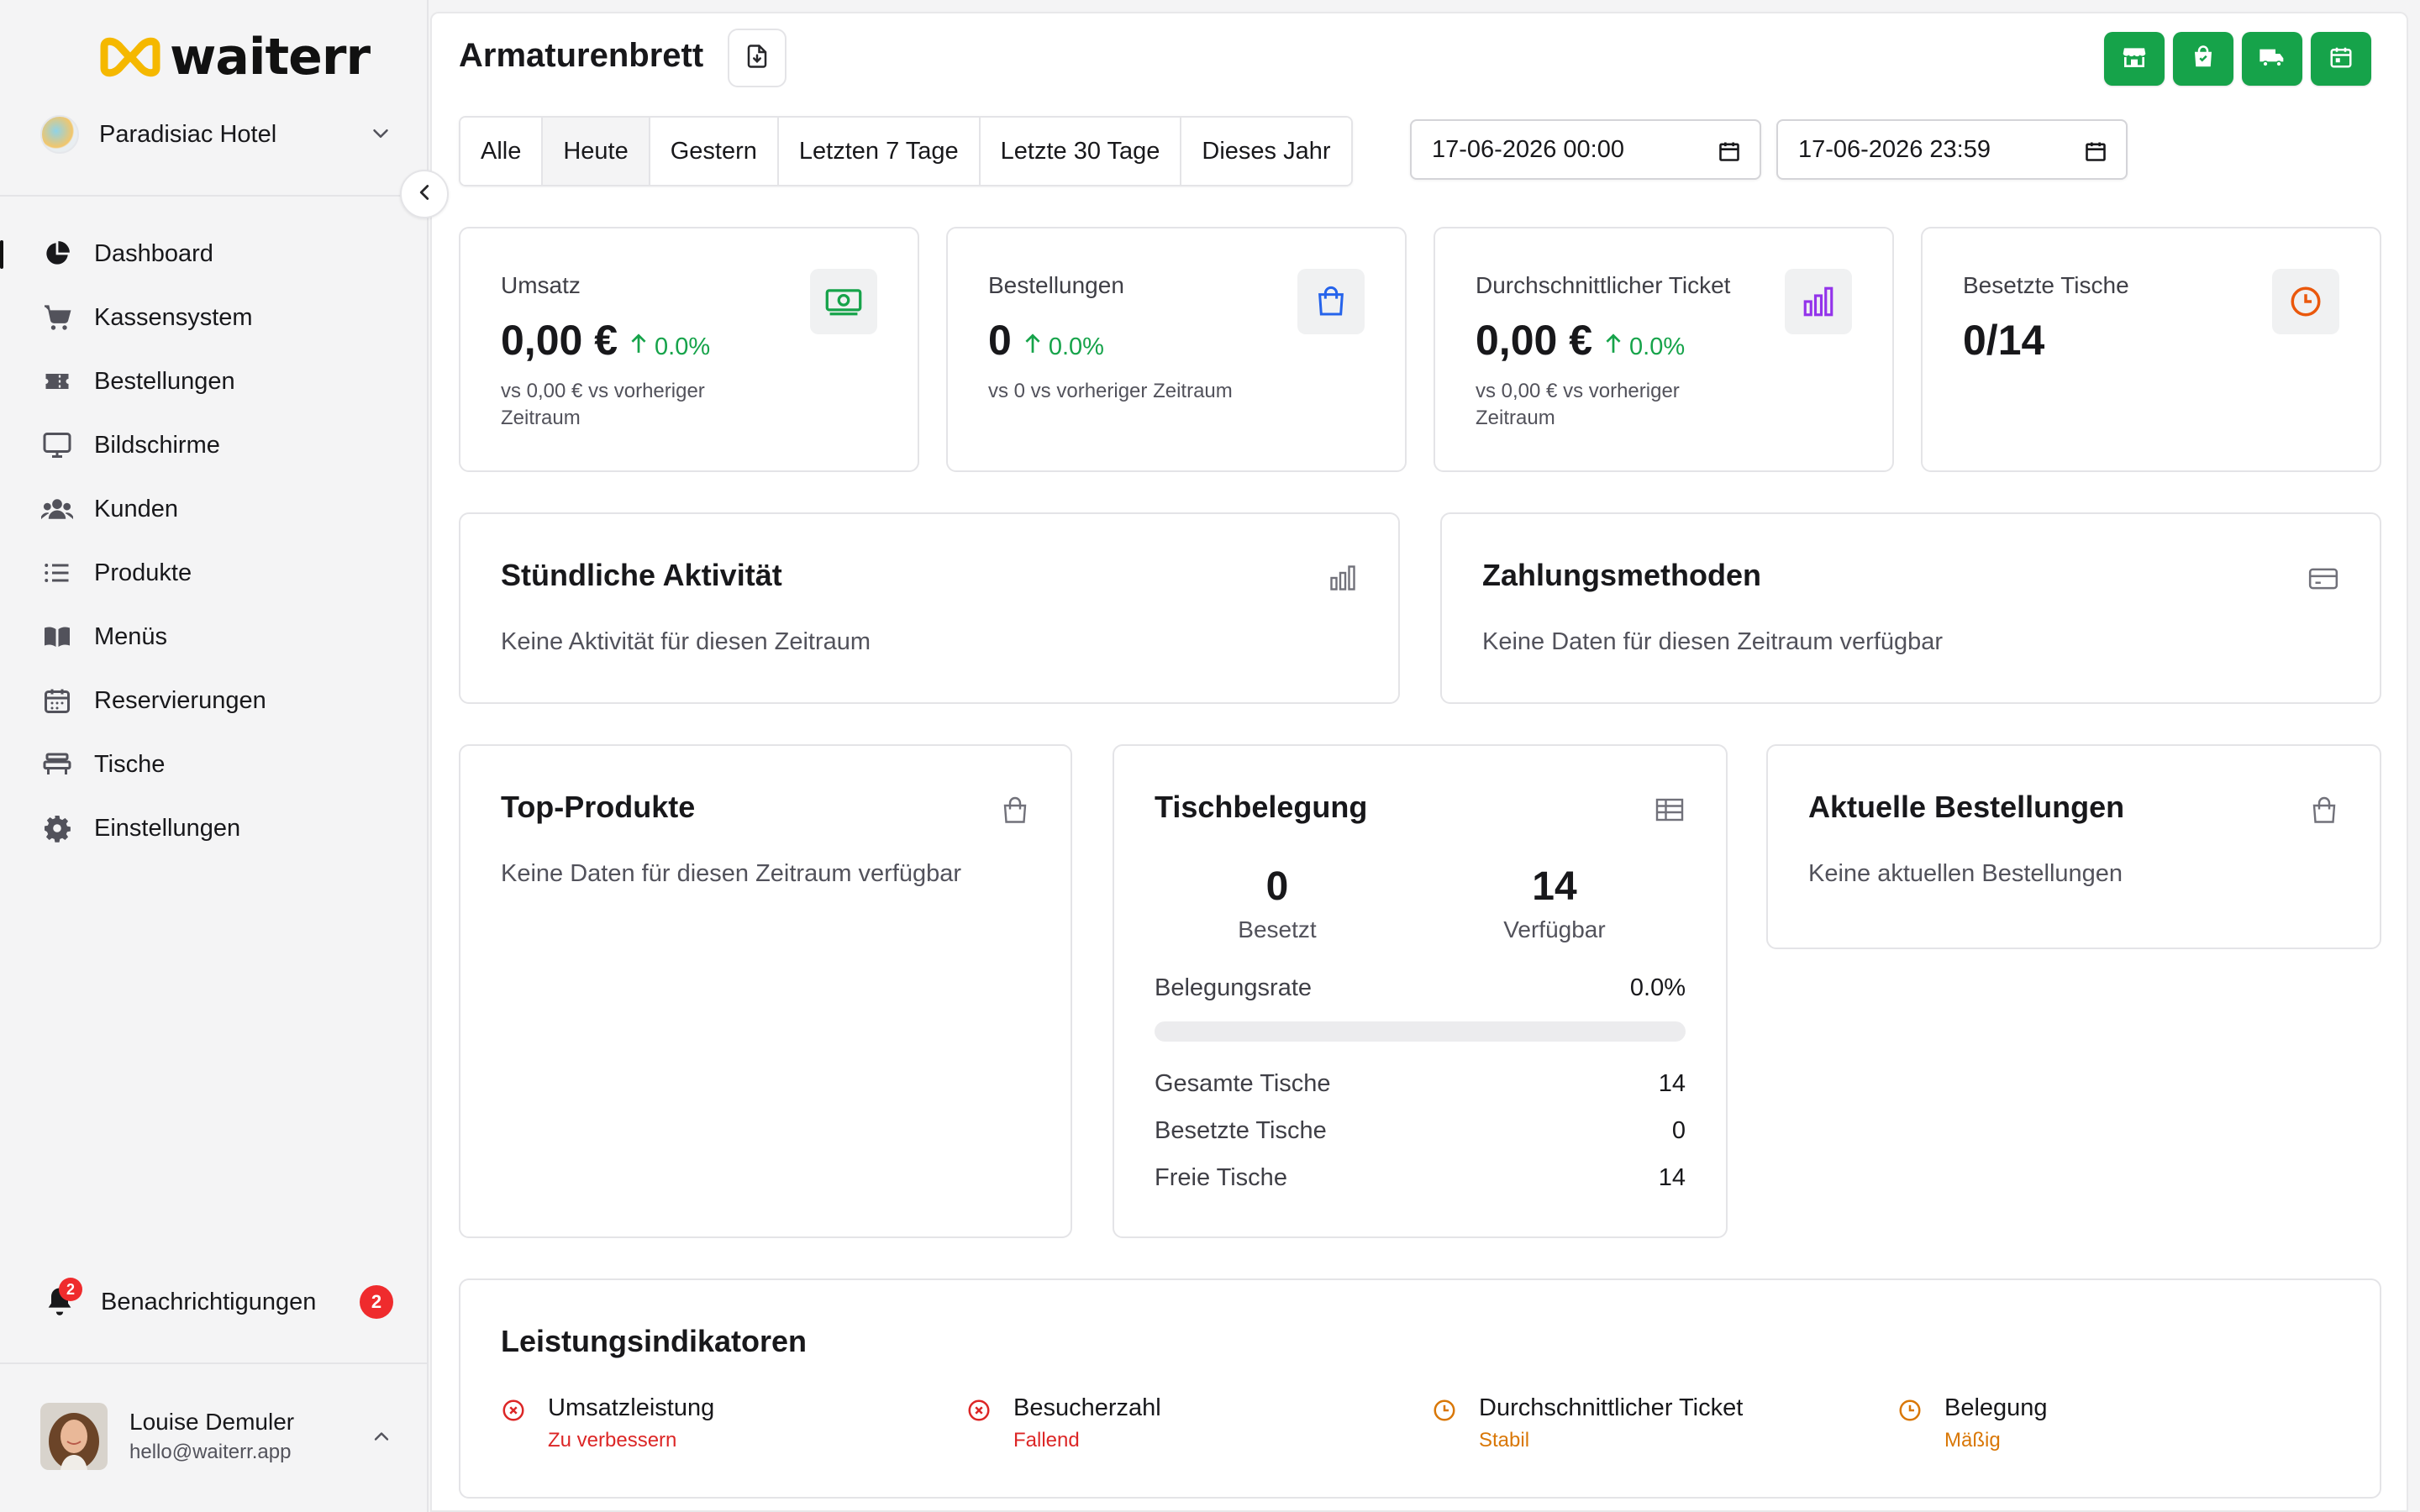 Image resolution: width=2420 pixels, height=1512 pixels. What do you see at coordinates (214, 637) in the screenshot?
I see `sidebar-item-menus: Menüs` at bounding box center [214, 637].